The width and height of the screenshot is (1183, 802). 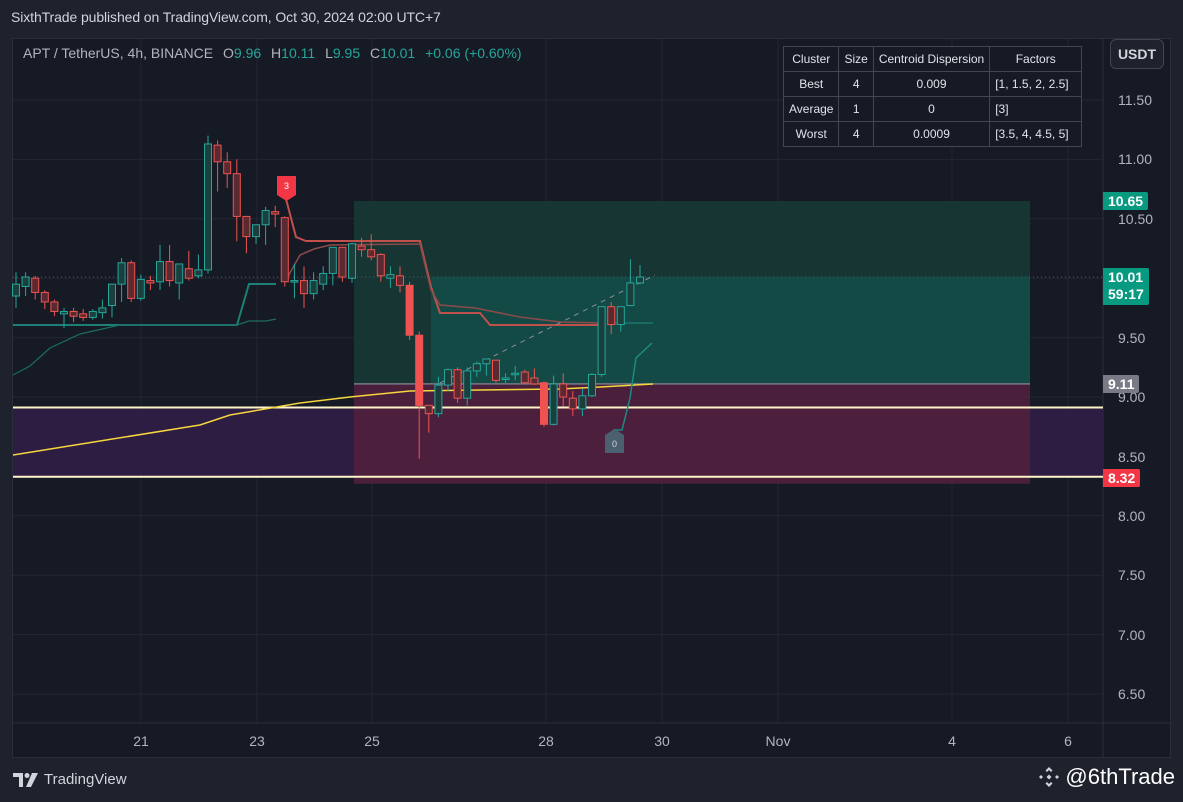 What do you see at coordinates (257, 741) in the screenshot?
I see `time-tick: 23` at bounding box center [257, 741].